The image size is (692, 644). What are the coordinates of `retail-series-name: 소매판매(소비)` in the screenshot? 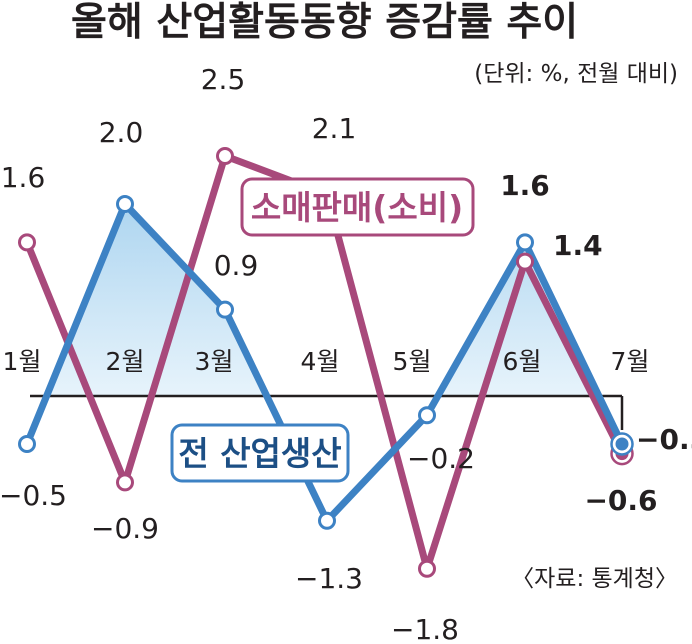 It's located at (357, 207).